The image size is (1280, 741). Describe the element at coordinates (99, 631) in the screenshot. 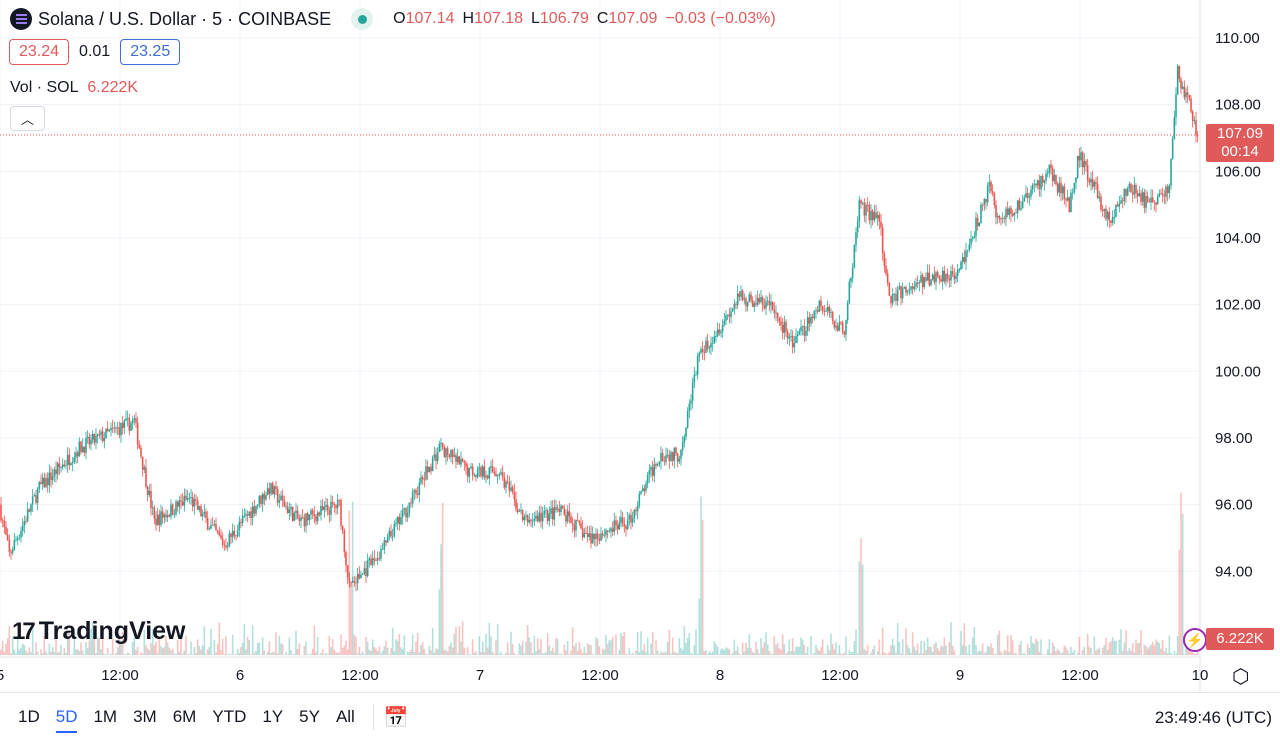

I see `tradingview-logo: 17 TradingView` at that location.